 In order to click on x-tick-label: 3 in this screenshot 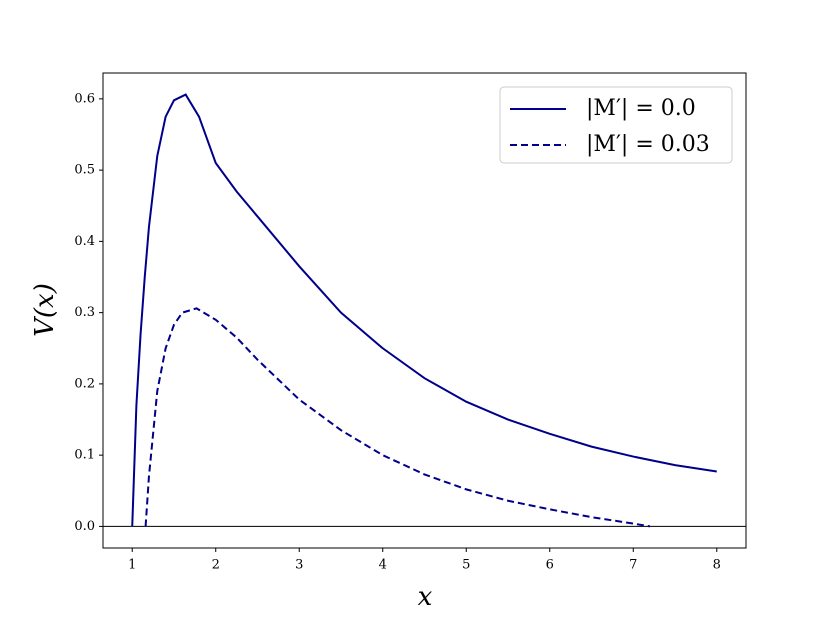, I will do `click(299, 565)`.